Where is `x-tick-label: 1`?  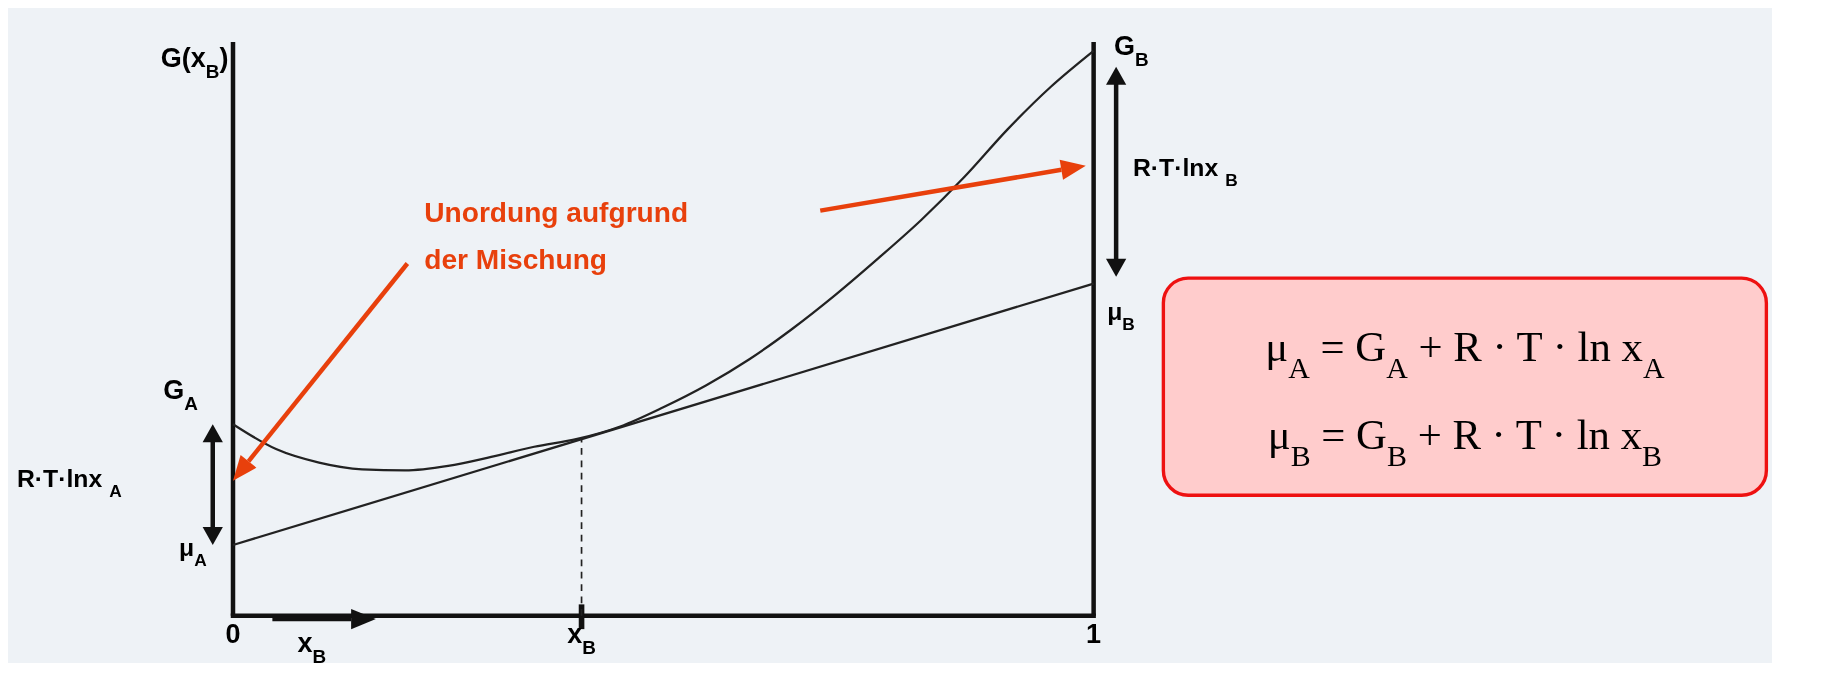
x-tick-label: 1 is located at coordinates (1094, 633).